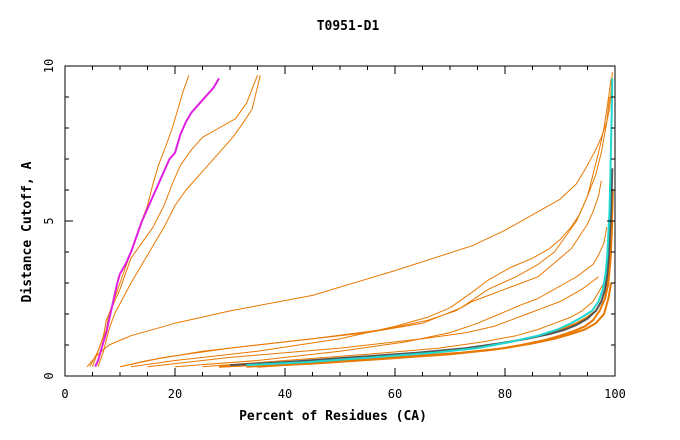 The height and width of the screenshot is (440, 680). Describe the element at coordinates (348, 26) in the screenshot. I see `chart-title: T0951-D1` at that location.